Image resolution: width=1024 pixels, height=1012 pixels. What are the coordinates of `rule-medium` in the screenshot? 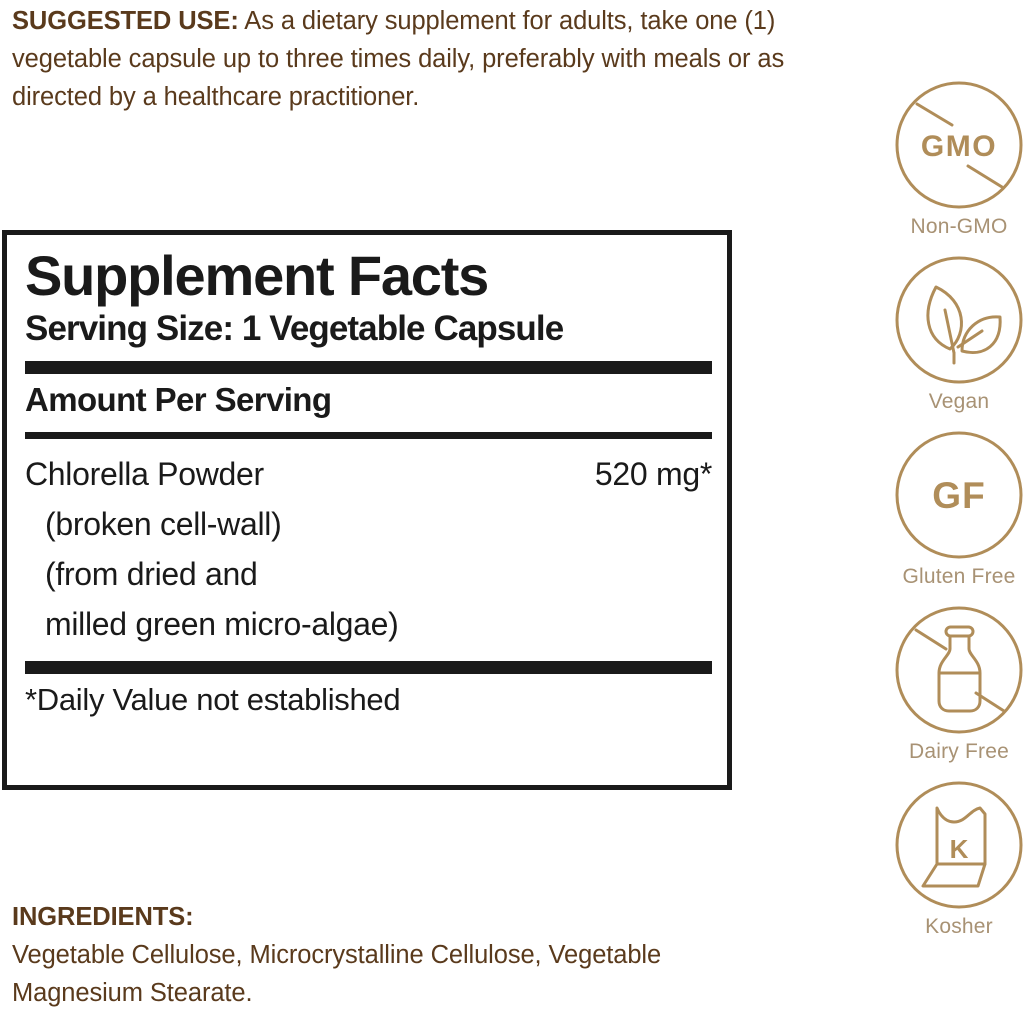 It's located at (368, 435).